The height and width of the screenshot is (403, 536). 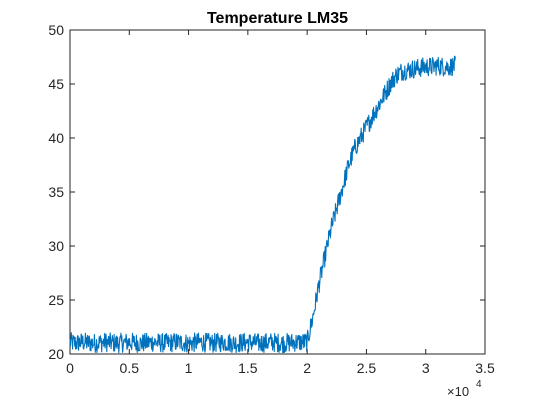 What do you see at coordinates (56, 354) in the screenshot?
I see `y-tick-label: 20` at bounding box center [56, 354].